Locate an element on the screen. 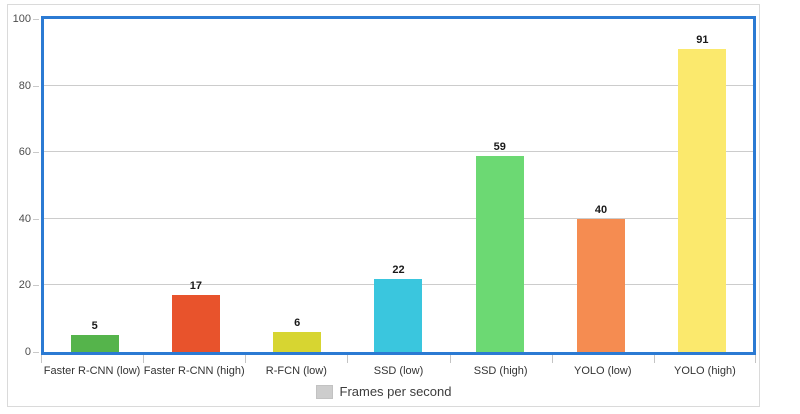  bar-group-3: 22 is located at coordinates (398, 185).